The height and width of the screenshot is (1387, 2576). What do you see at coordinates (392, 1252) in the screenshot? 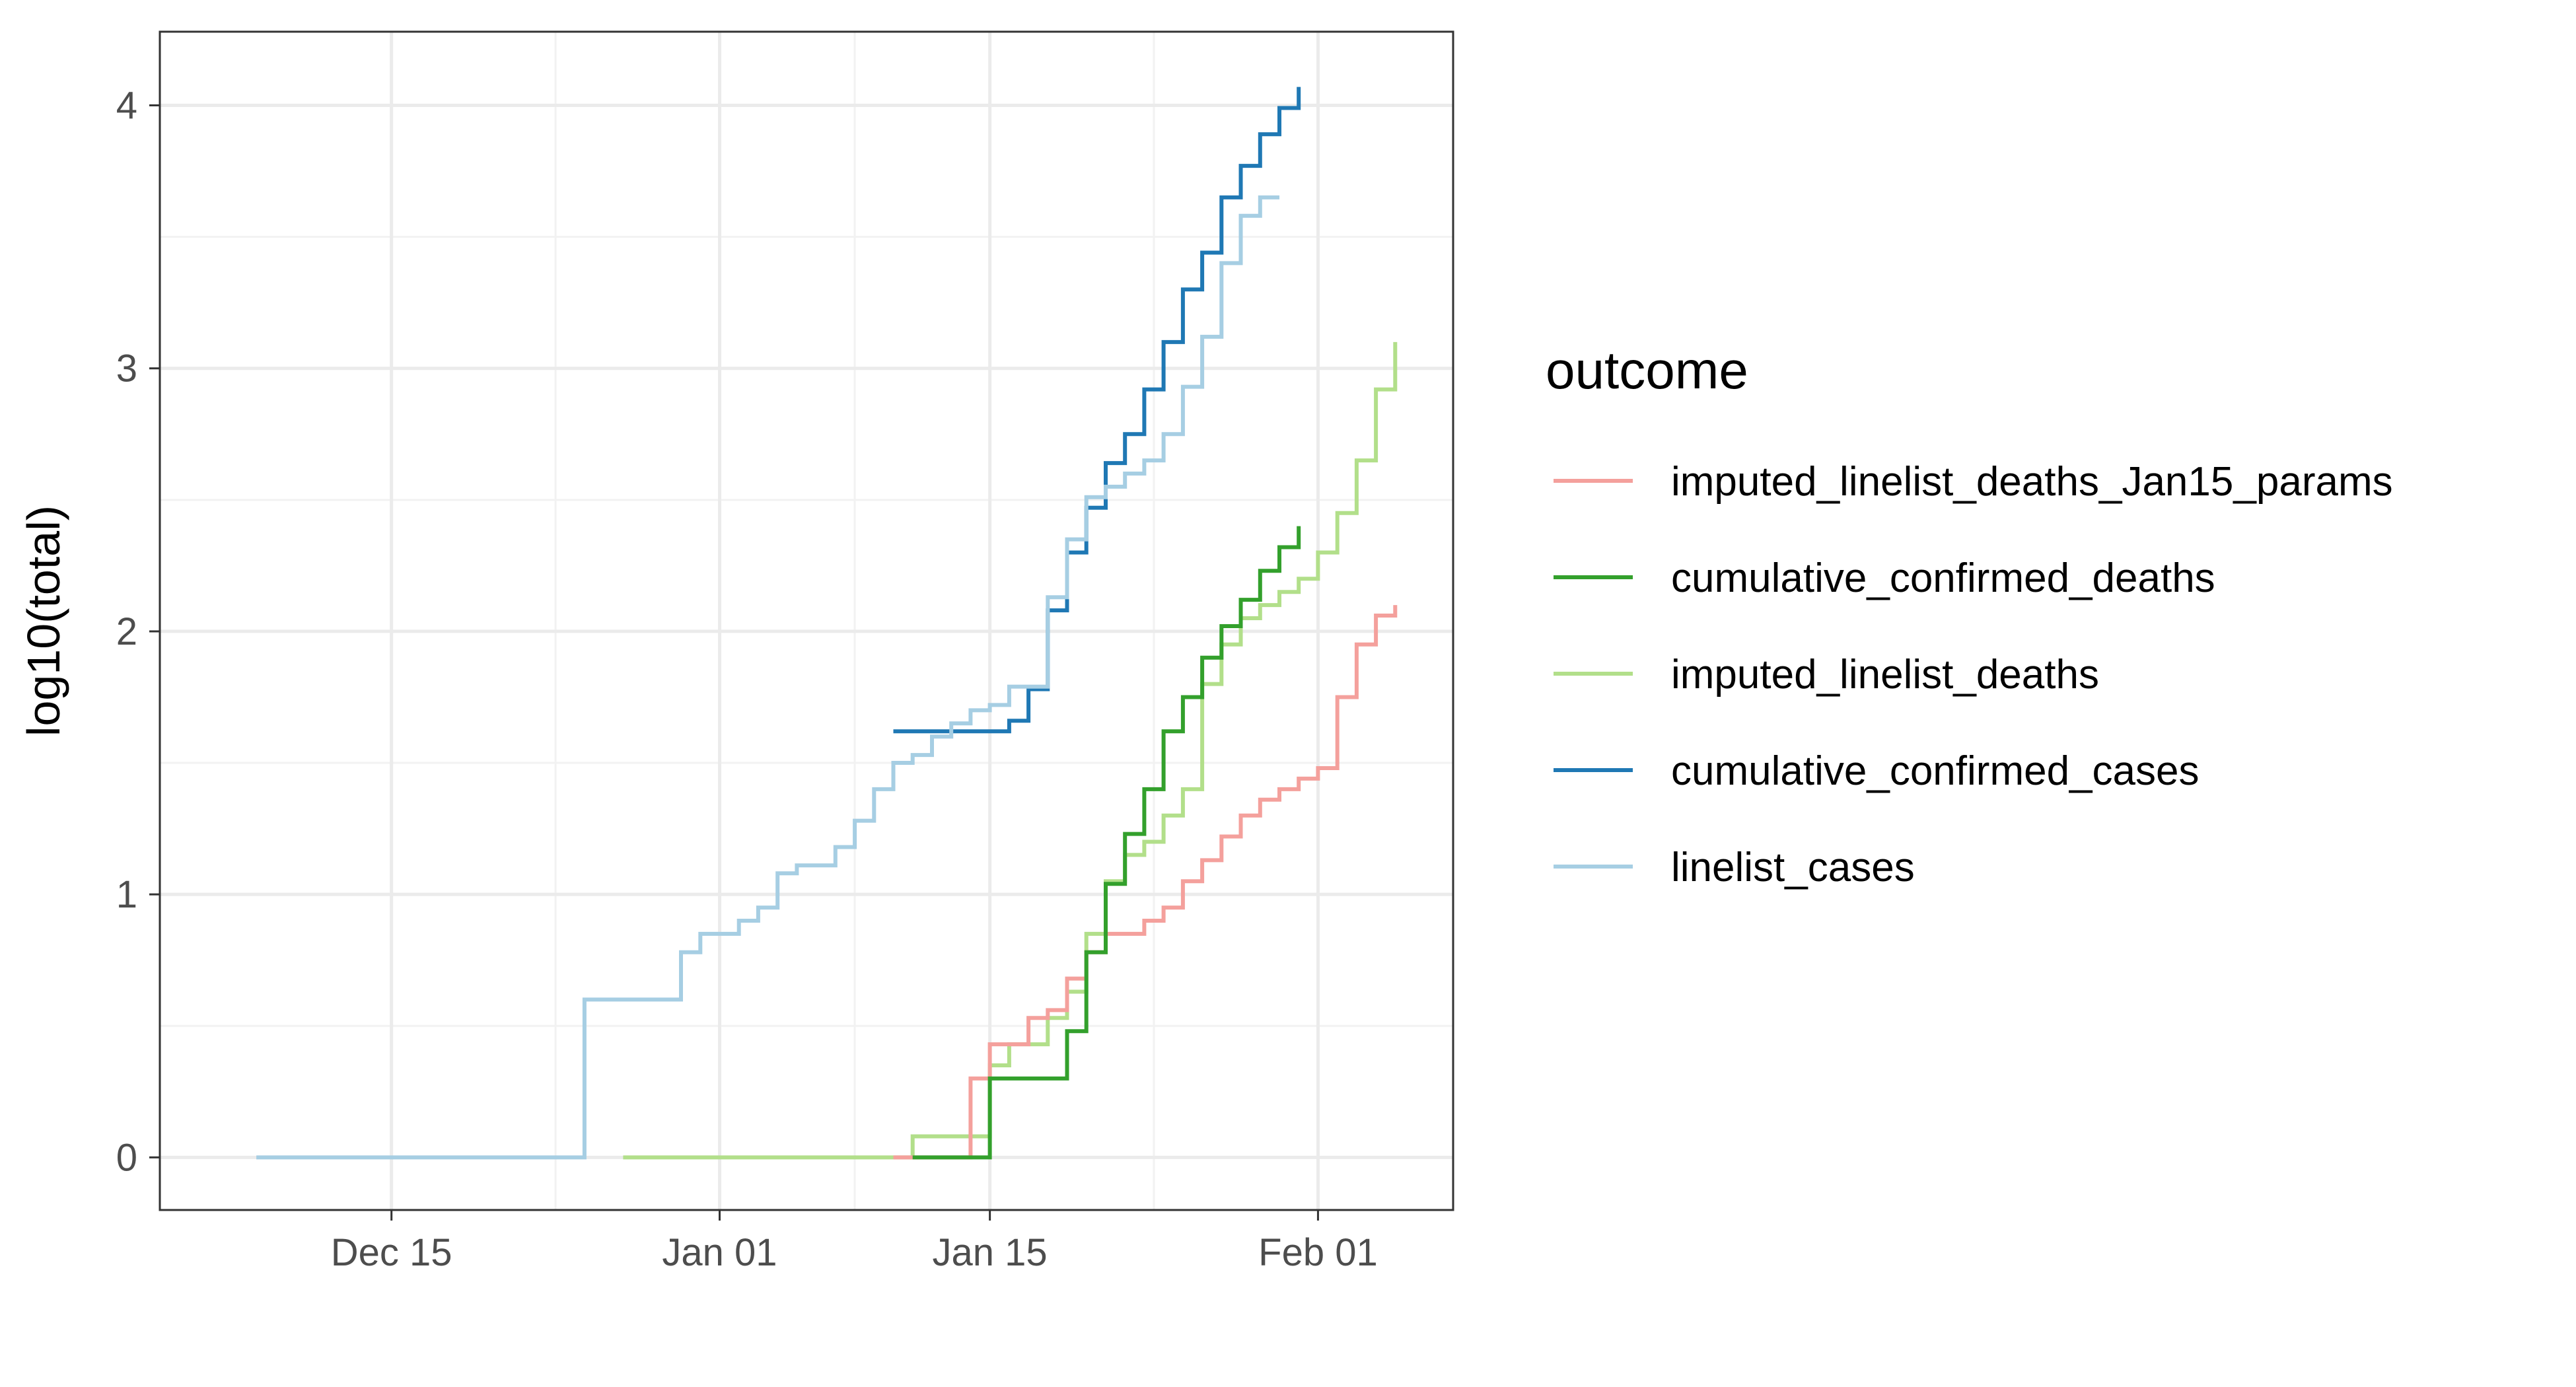
I see `x-tick-label: Dec 15` at bounding box center [392, 1252].